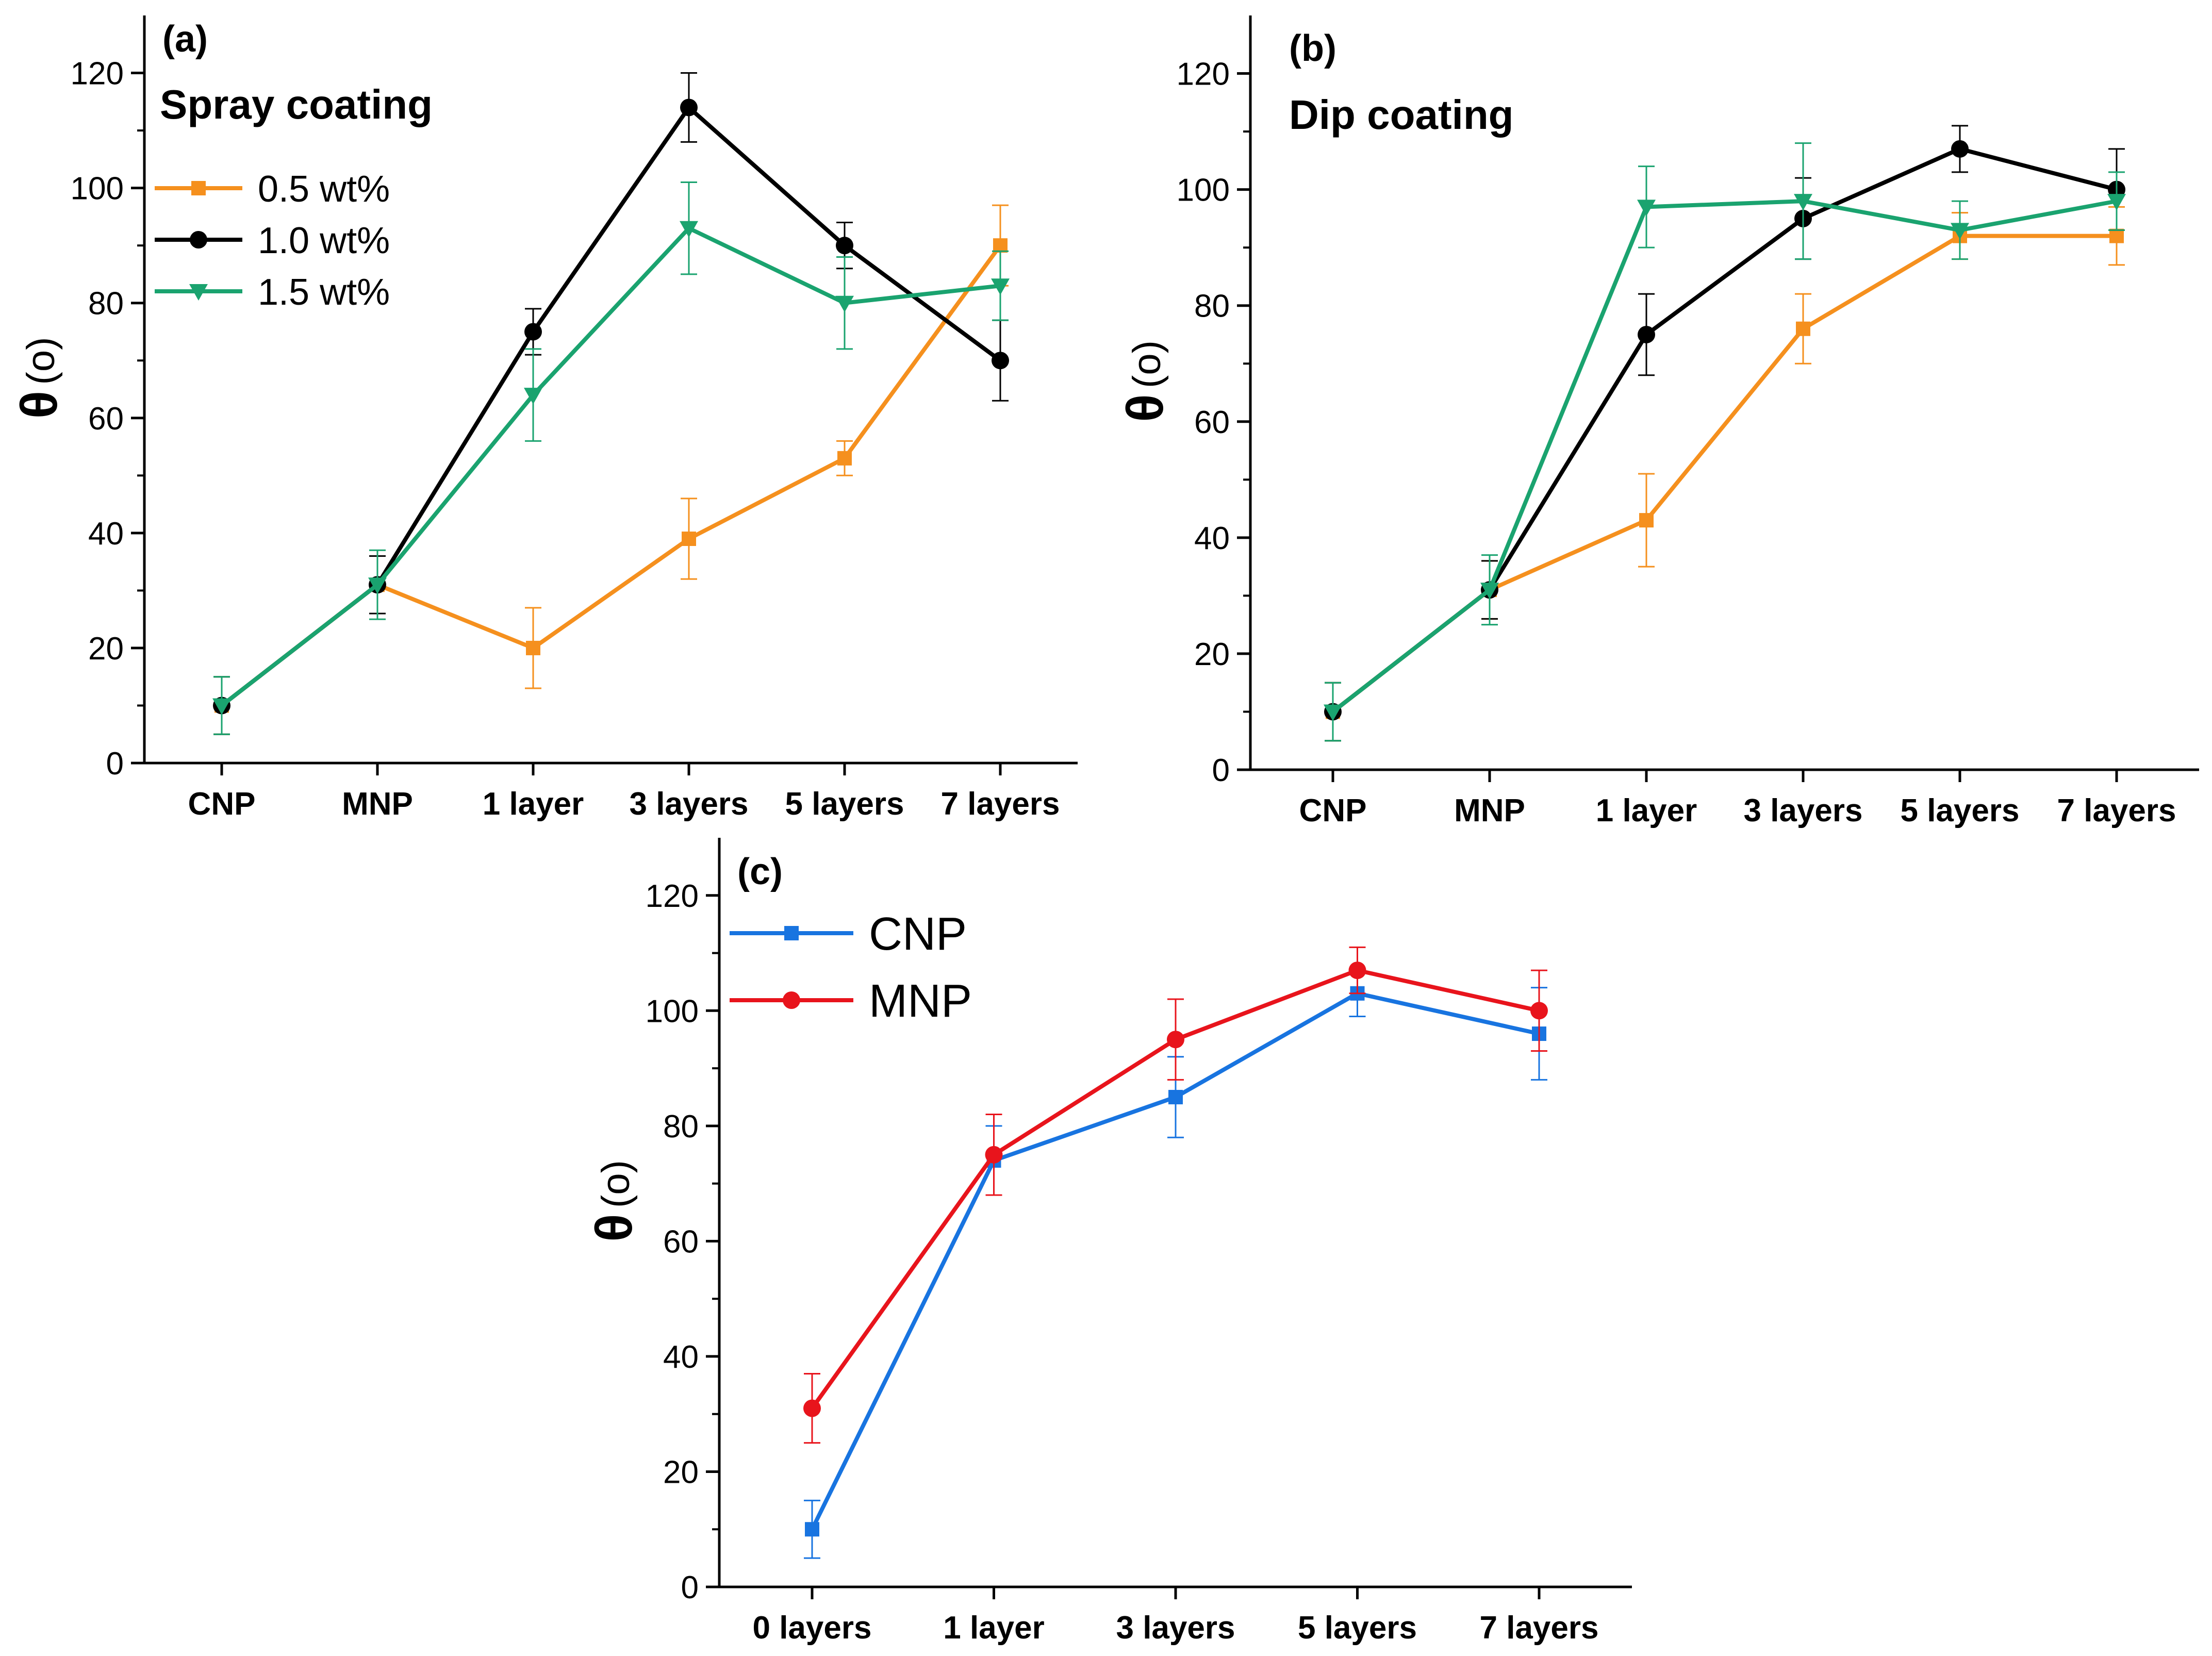  I want to click on legend-item: 1.0 wt%, so click(272, 240).